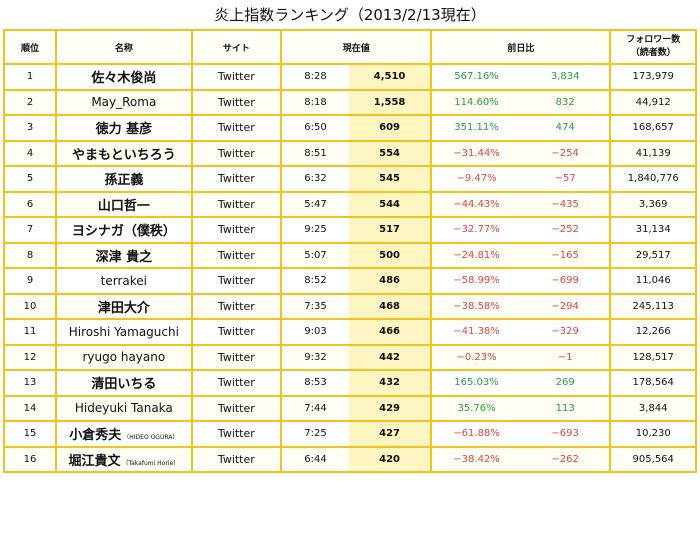  Describe the element at coordinates (30, 408) in the screenshot. I see `rank-cell: 14` at that location.